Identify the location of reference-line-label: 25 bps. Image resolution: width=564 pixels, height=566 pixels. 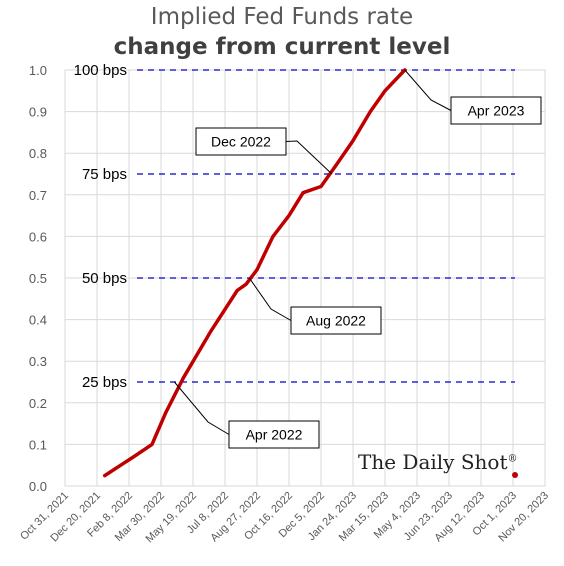
(104, 382).